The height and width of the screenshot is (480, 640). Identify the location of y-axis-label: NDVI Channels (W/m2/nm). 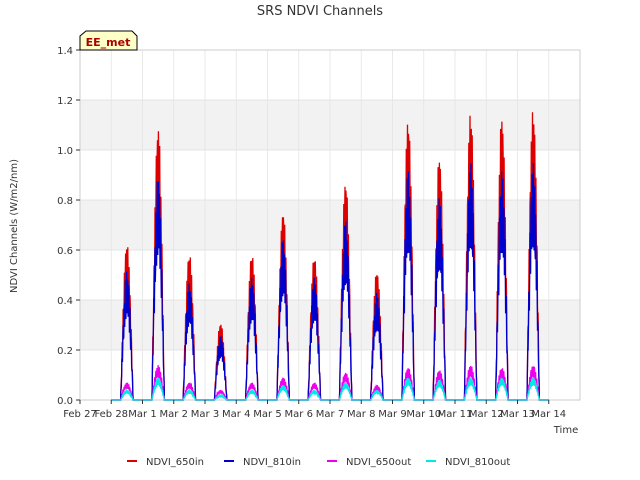
(14, 226).